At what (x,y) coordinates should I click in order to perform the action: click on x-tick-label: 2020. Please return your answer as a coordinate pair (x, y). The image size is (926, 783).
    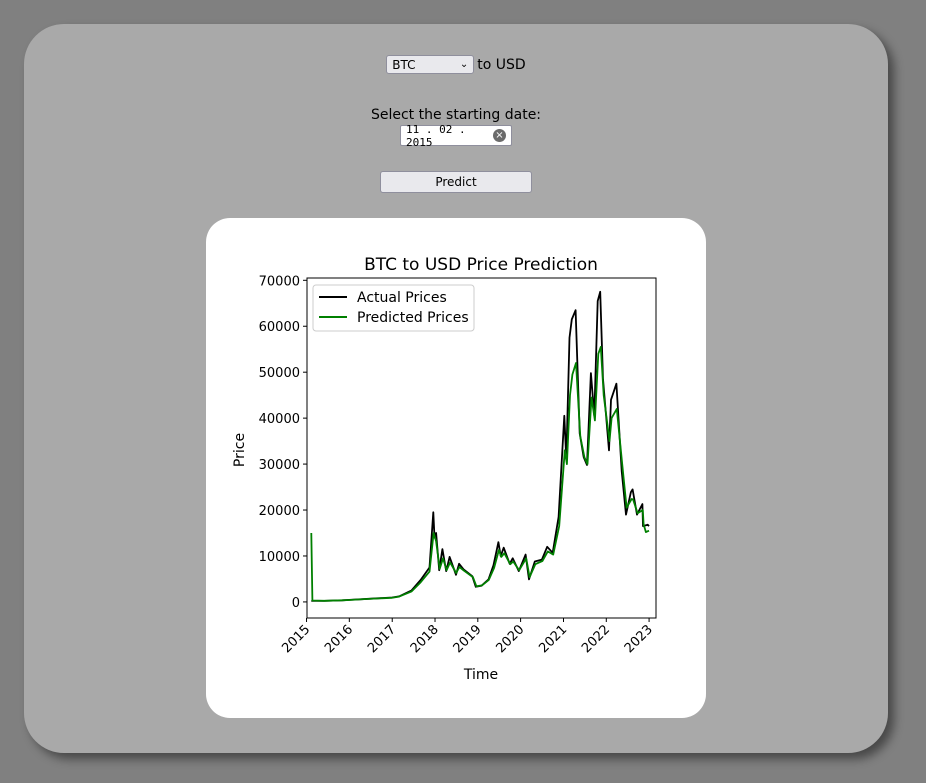
    Looking at the image, I should click on (510, 639).